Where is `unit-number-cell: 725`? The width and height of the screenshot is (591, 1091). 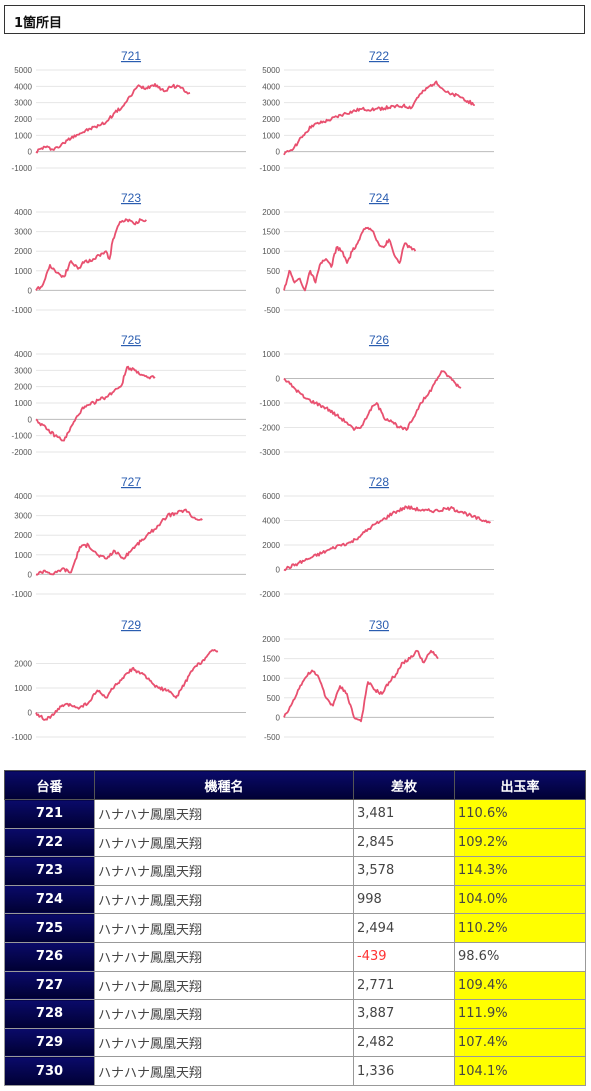 unit-number-cell: 725 is located at coordinates (49, 928).